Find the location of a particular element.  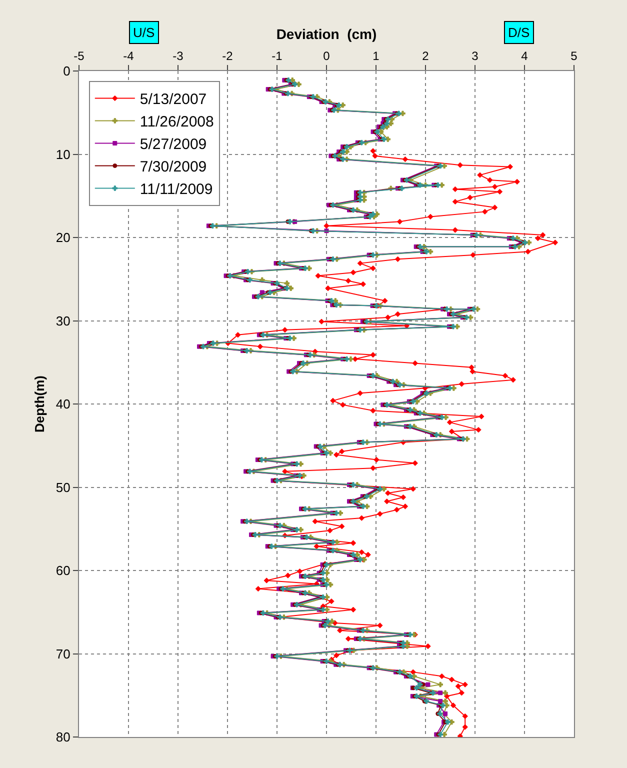

y-tick-label: 20 is located at coordinates (63, 238).